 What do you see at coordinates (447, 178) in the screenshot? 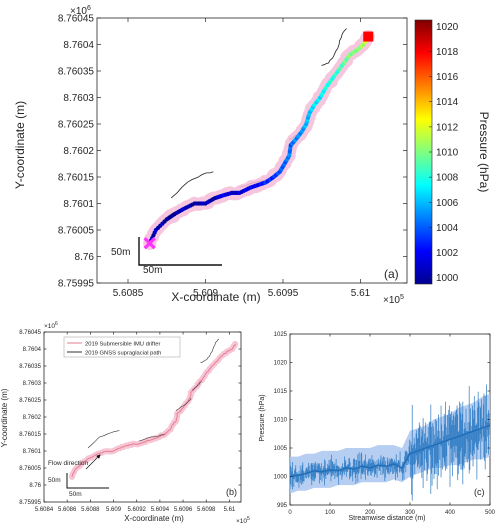
I see `colorbar-tick-label: 1008` at bounding box center [447, 178].